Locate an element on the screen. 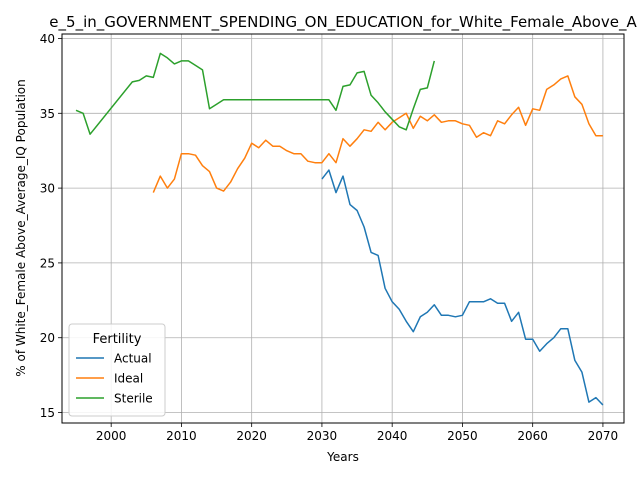 The height and width of the screenshot is (480, 640). x-tick-label: 2010 is located at coordinates (181, 436).